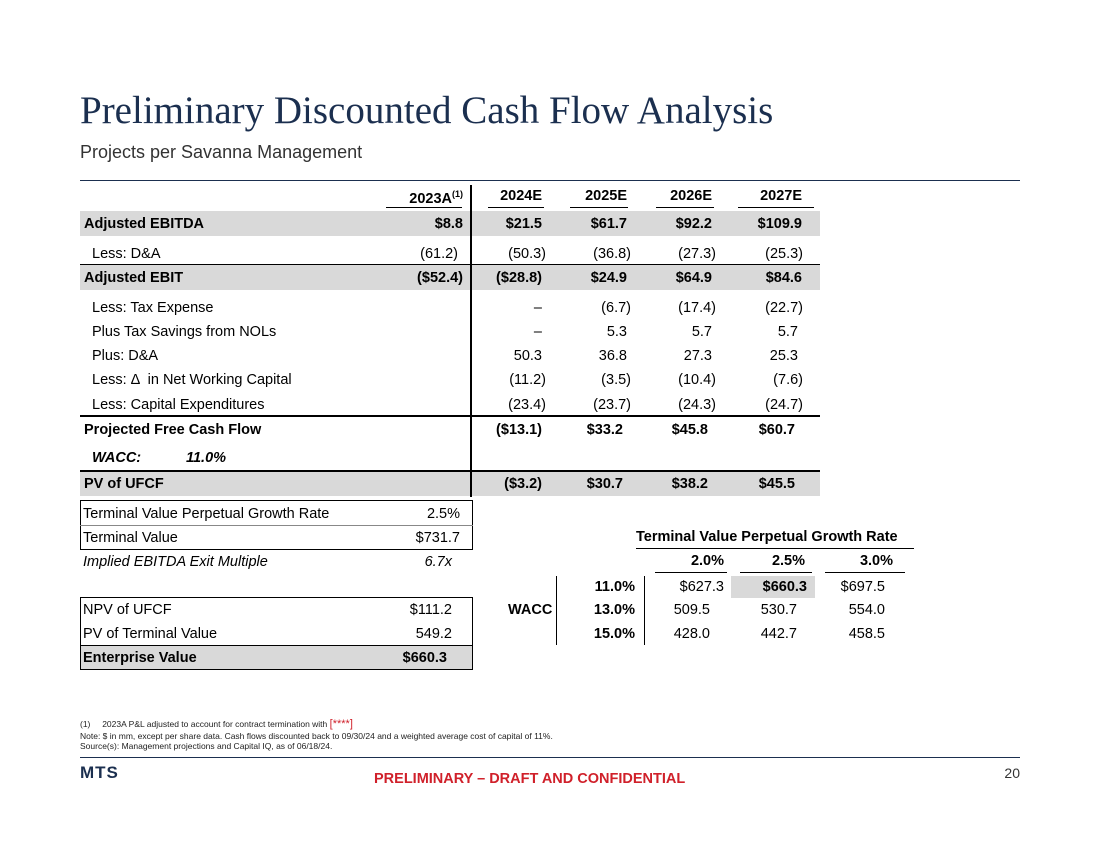 This screenshot has height=849, width=1100. Describe the element at coordinates (707, 561) in the screenshot. I see `growth-header: 2.0%` at that location.